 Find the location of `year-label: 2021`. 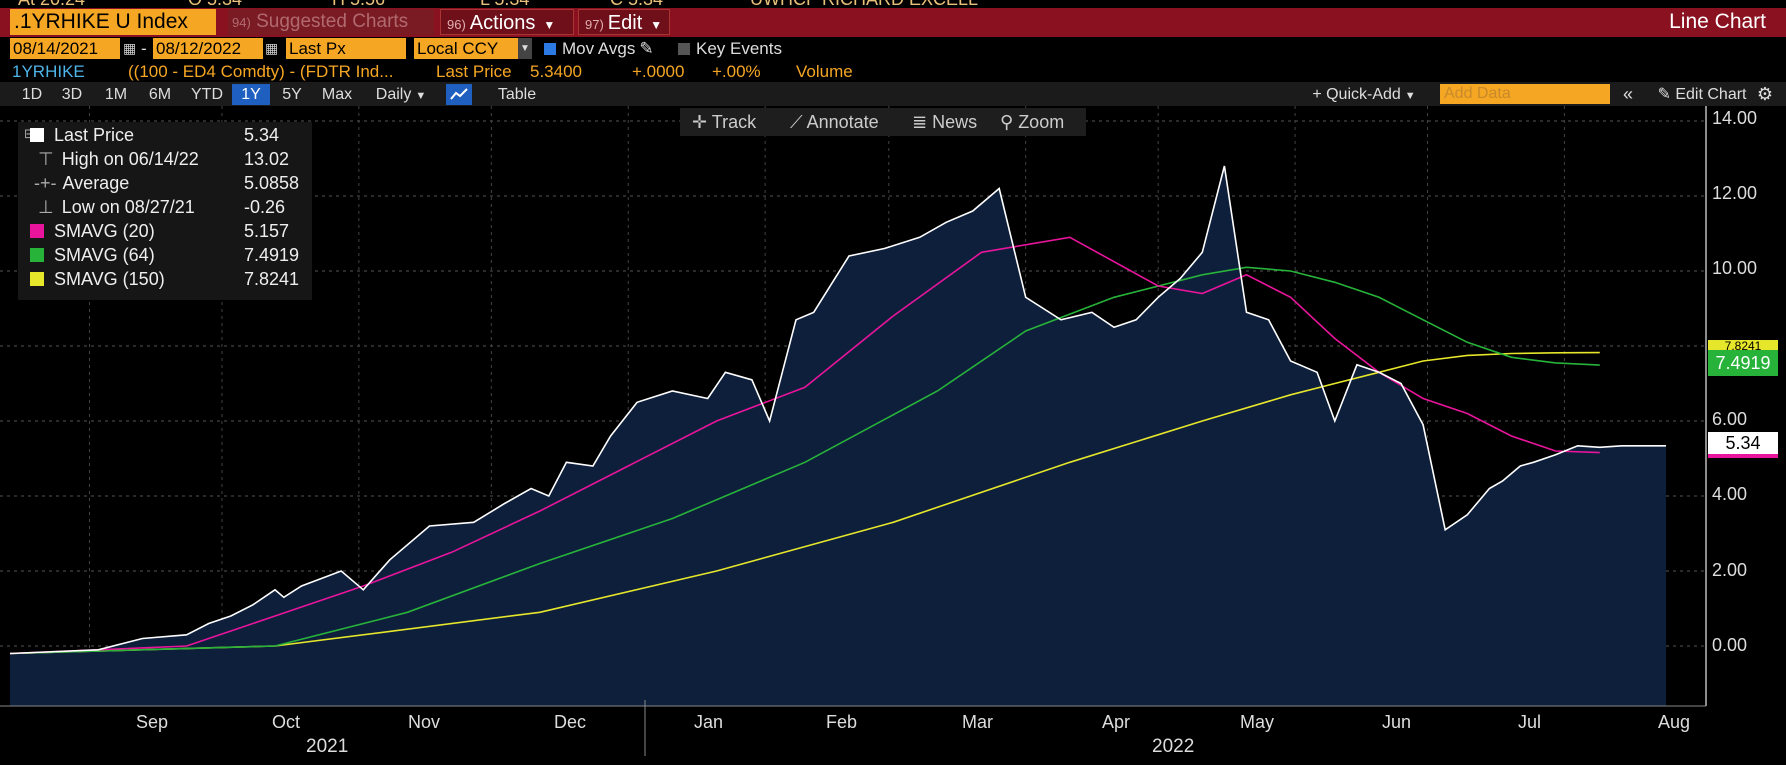

year-label: 2021 is located at coordinates (327, 746).